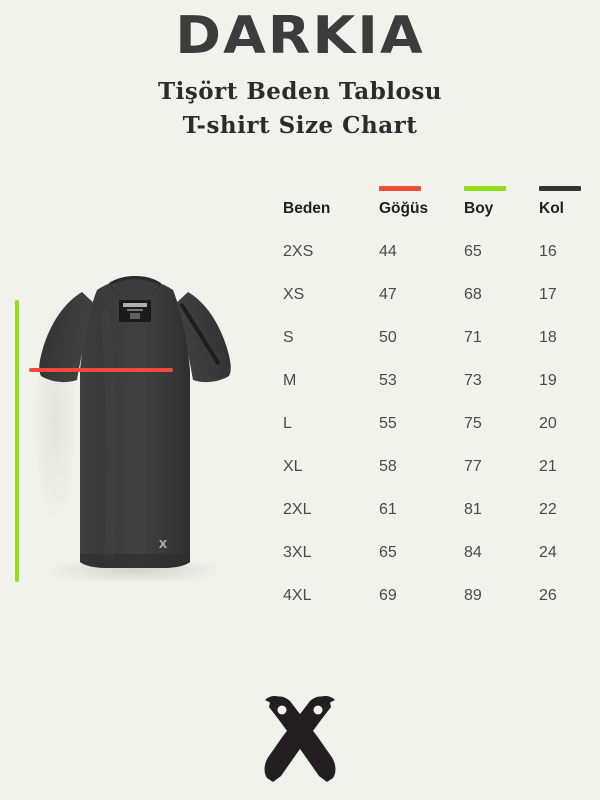  What do you see at coordinates (388, 294) in the screenshot?
I see `cell-chest: 47` at bounding box center [388, 294].